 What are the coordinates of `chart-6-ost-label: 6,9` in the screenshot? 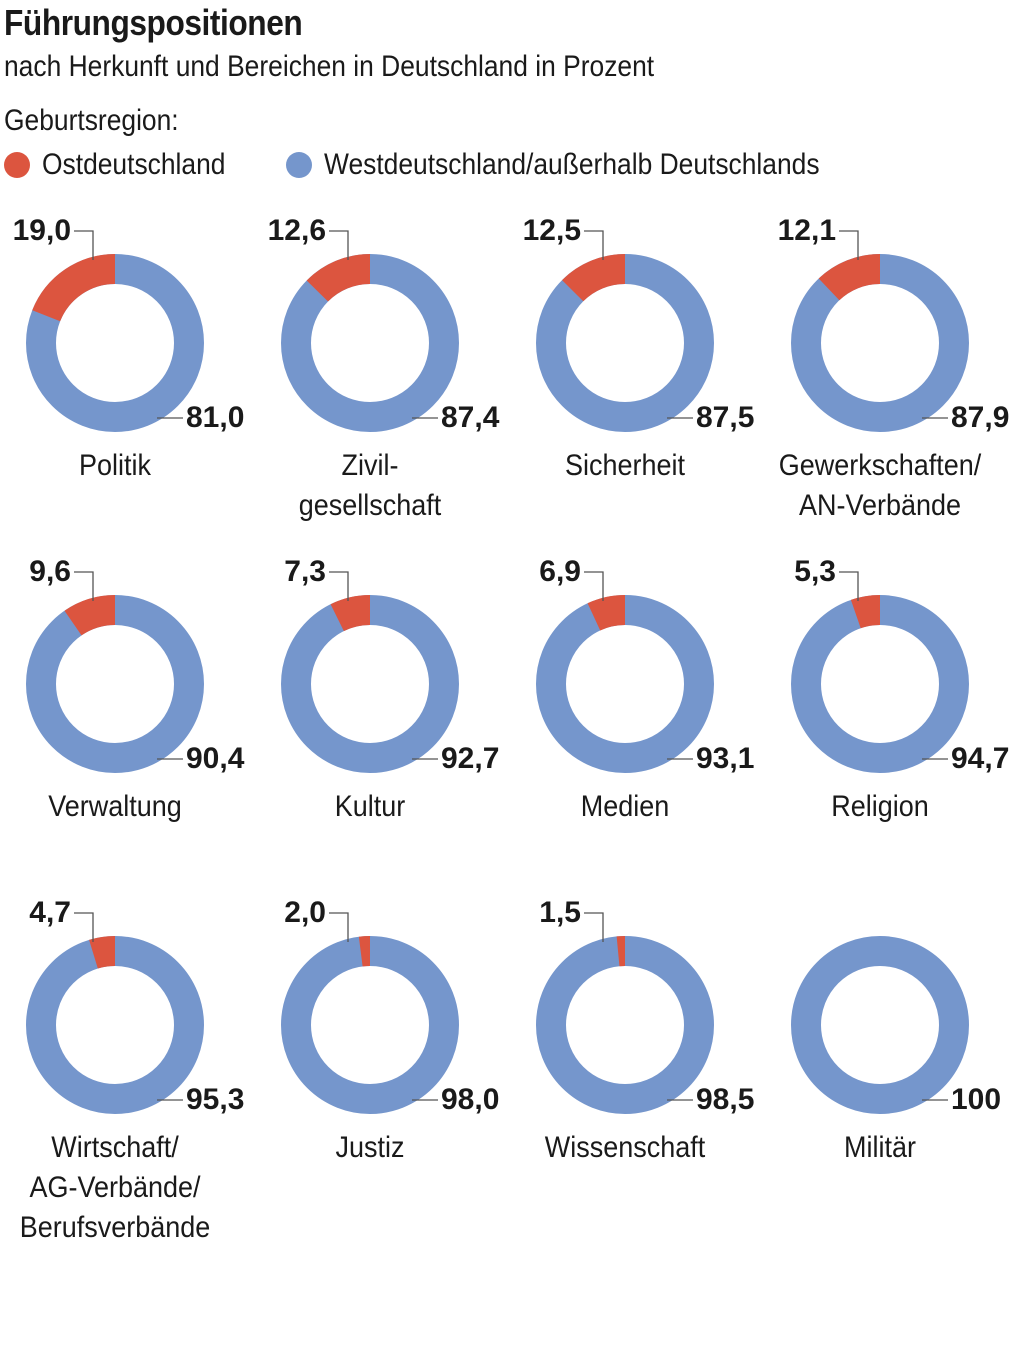 It's located at (560, 571).